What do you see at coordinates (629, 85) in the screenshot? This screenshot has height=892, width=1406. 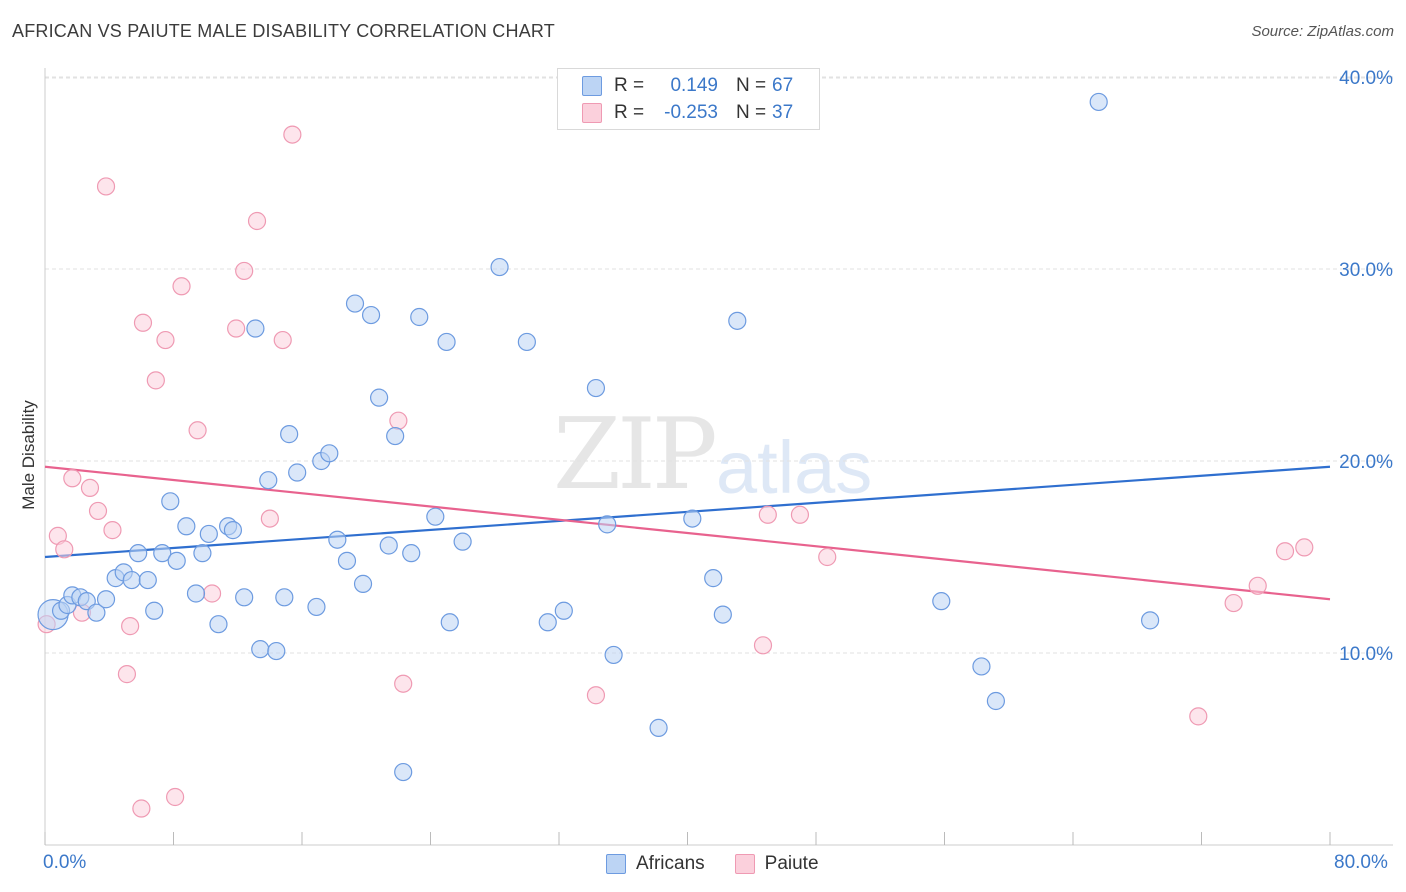 I see `r-label: R =` at bounding box center [629, 85].